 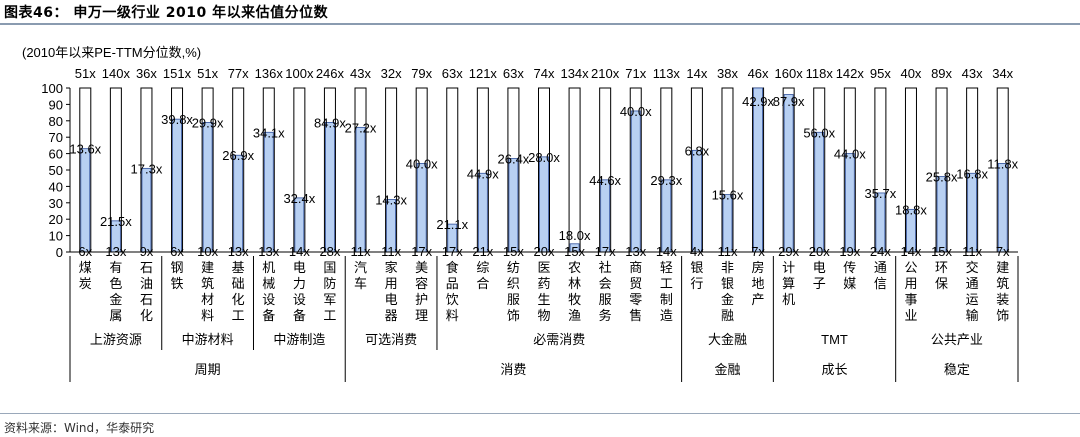 What do you see at coordinates (421, 73) in the screenshot?
I see `max-pe-label: 79x` at bounding box center [421, 73].